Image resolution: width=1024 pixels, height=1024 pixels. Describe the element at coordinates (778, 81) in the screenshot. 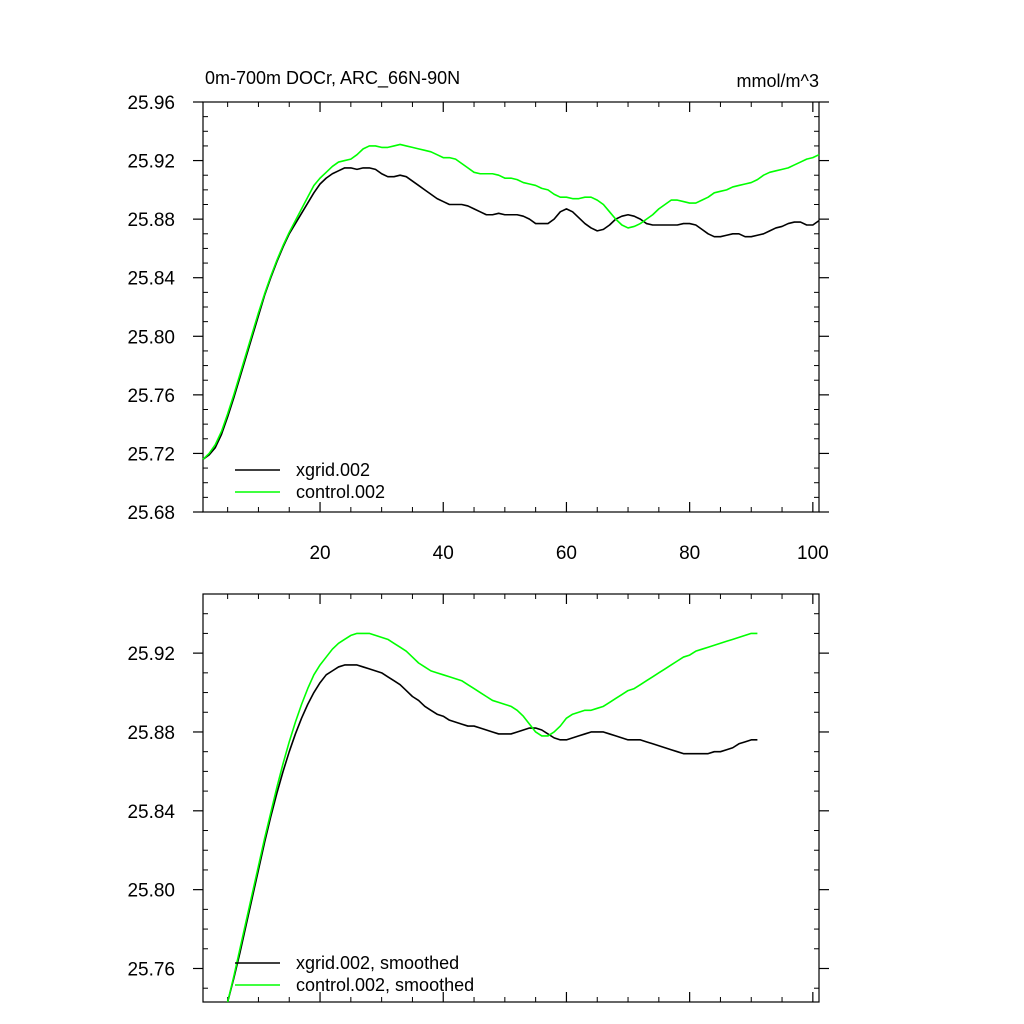

I see `units-label: mmol/m^3` at that location.